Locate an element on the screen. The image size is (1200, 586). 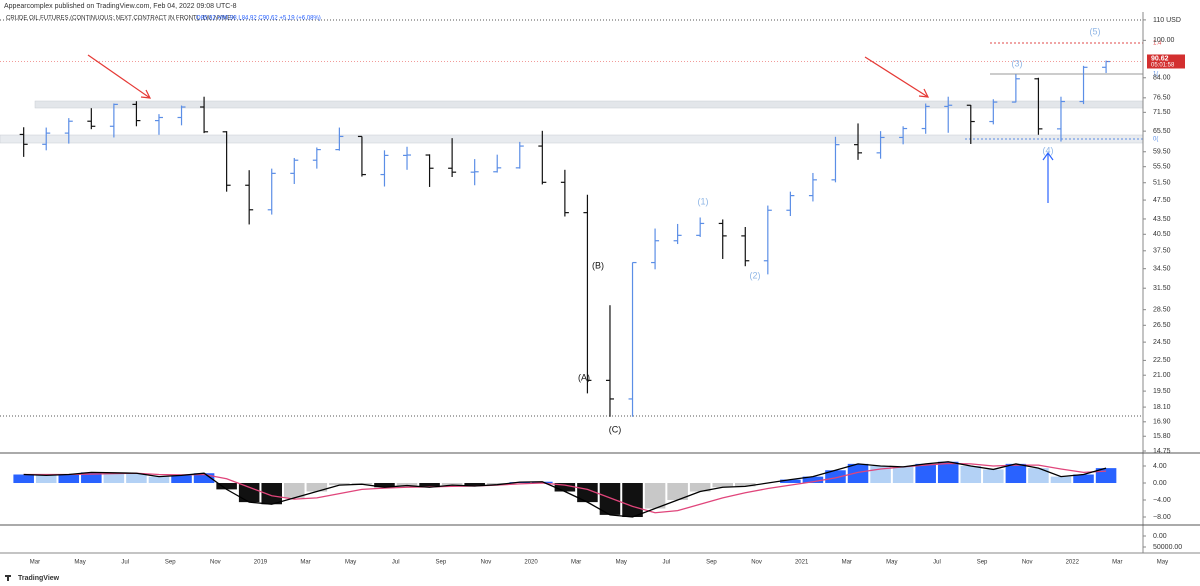
y-tick-label: 65.50 is located at coordinates (1162, 131).